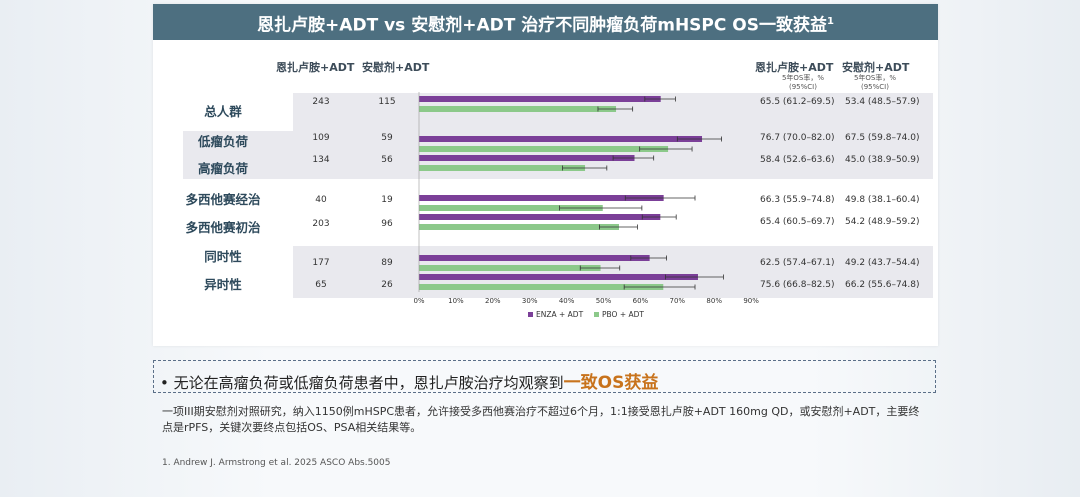  What do you see at coordinates (797, 138) in the screenshot?
I see `rate-enza-row1: 76.7 (70.0–82.0)` at bounding box center [797, 138].